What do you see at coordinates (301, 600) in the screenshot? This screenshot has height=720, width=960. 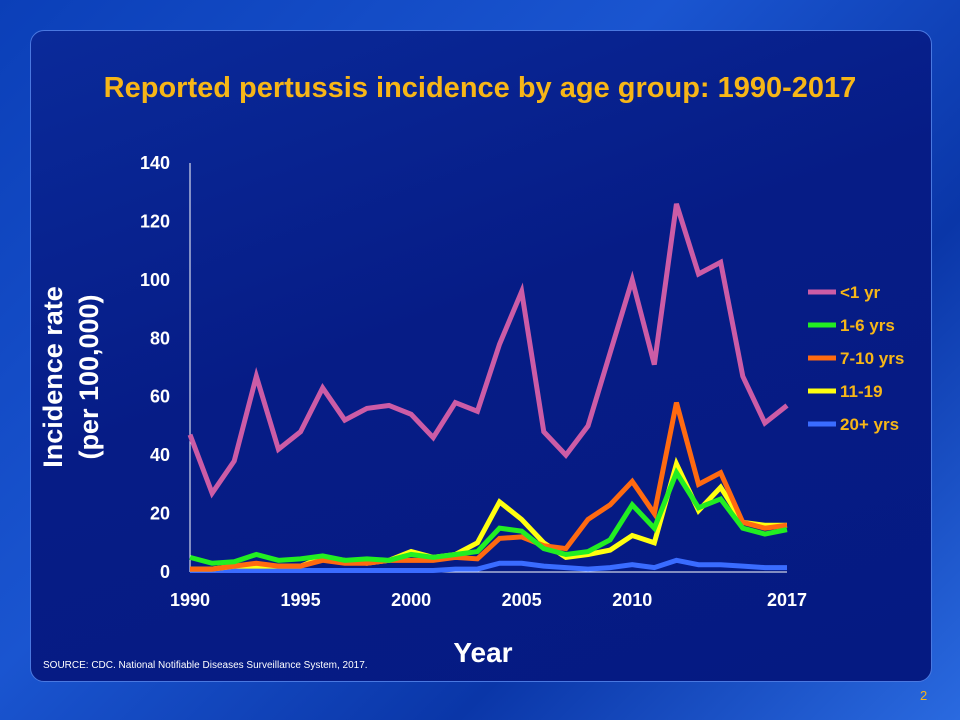 I see `x-tick-label: 1995` at bounding box center [301, 600].